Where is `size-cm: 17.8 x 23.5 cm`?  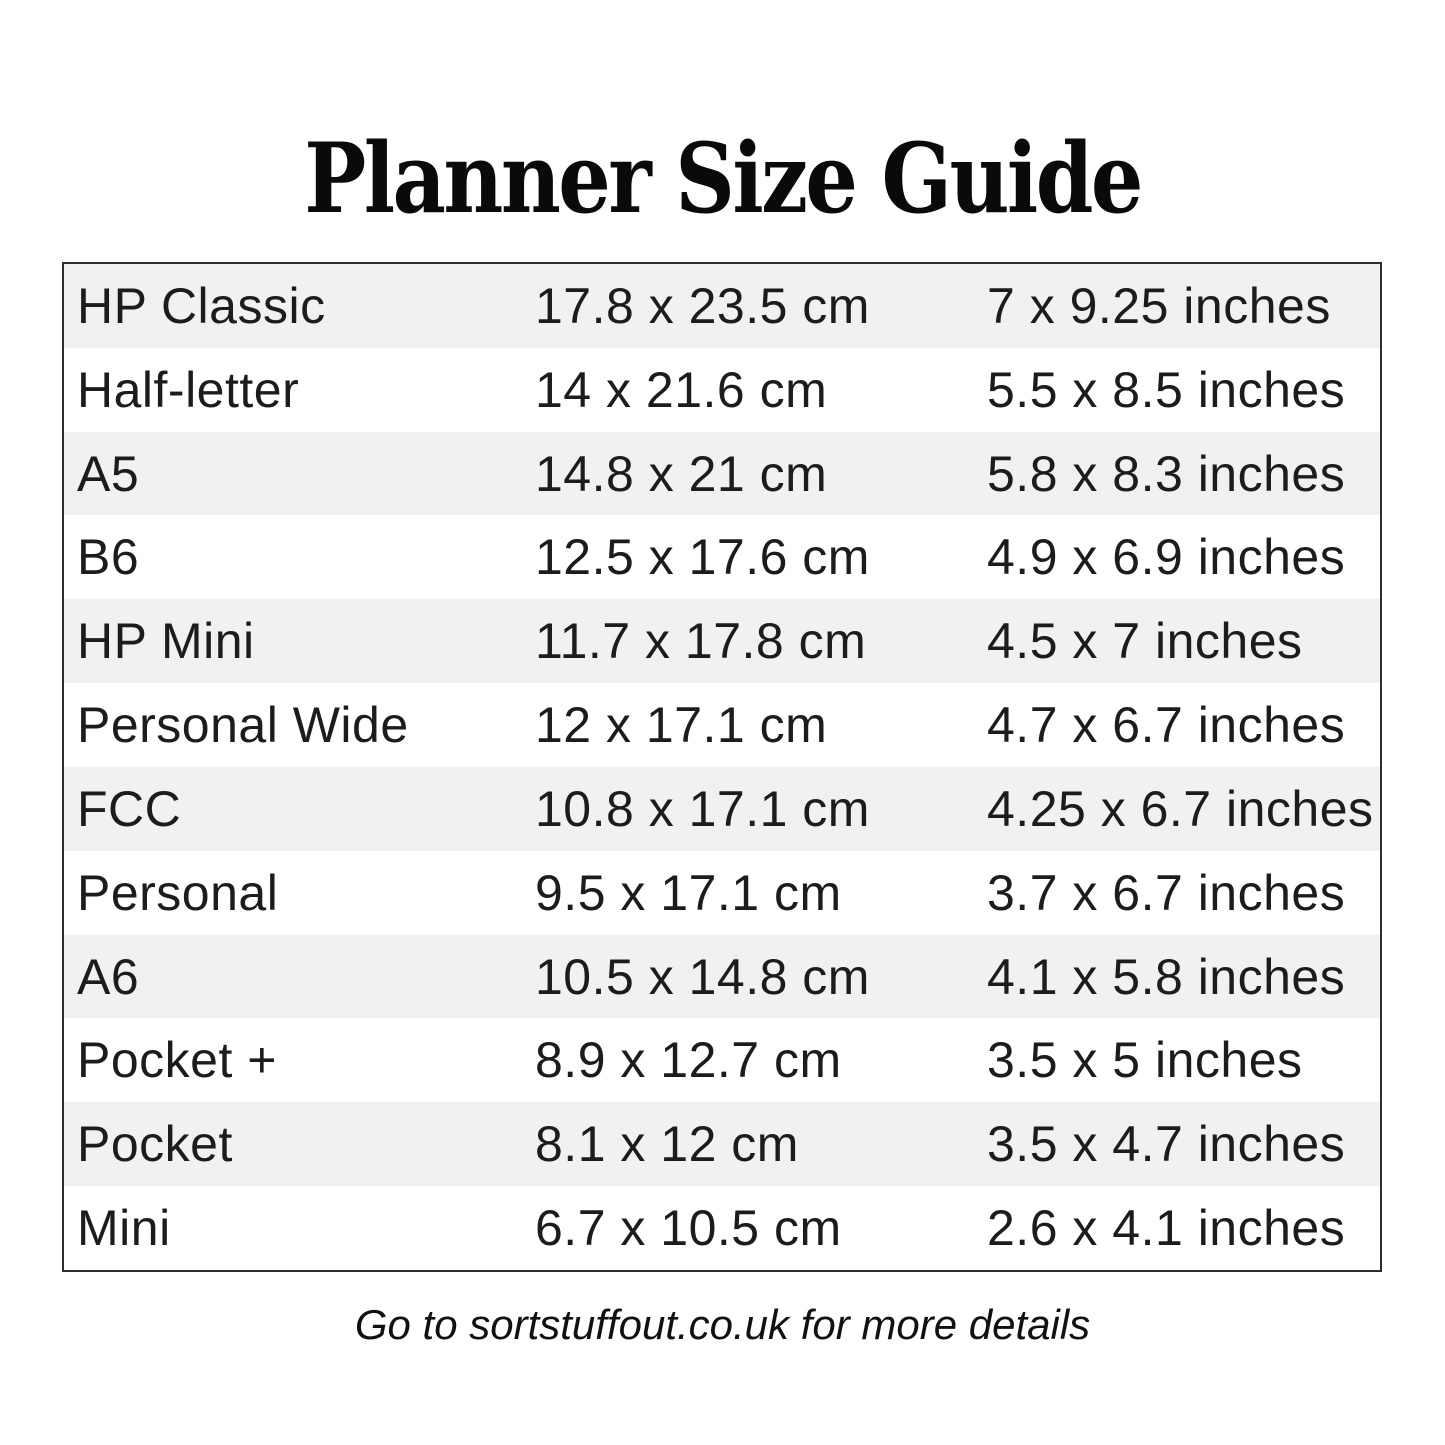 size-cm: 17.8 x 23.5 cm is located at coordinates (702, 305).